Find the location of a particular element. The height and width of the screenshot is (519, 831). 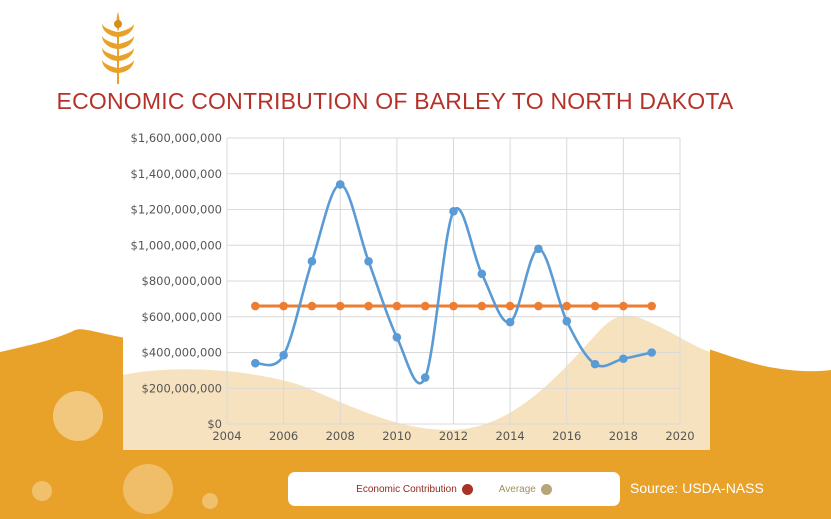

y-tick-label: $1,600,000,000 is located at coordinates (176, 138).